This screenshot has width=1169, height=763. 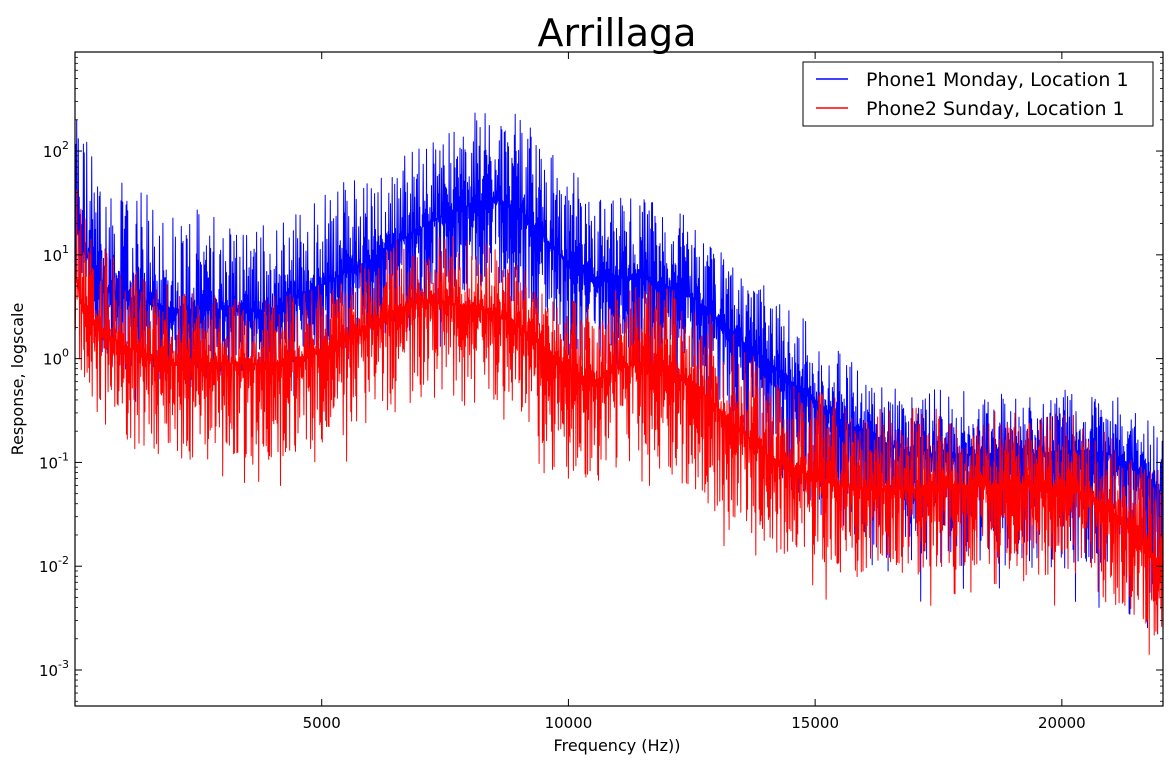 What do you see at coordinates (56, 358) in the screenshot?
I see `y-tick-label: 10⁰` at bounding box center [56, 358].